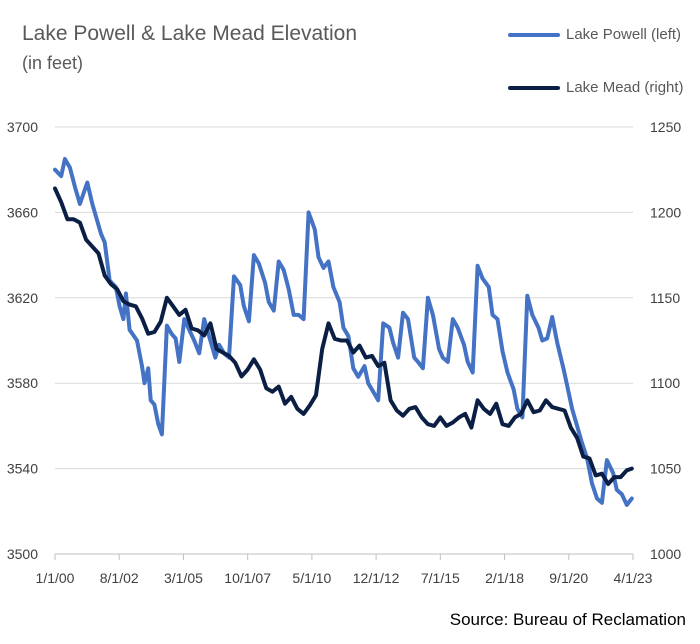  What do you see at coordinates (665, 212) in the screenshot?
I see `y-right-tick-label: 1200` at bounding box center [665, 212].